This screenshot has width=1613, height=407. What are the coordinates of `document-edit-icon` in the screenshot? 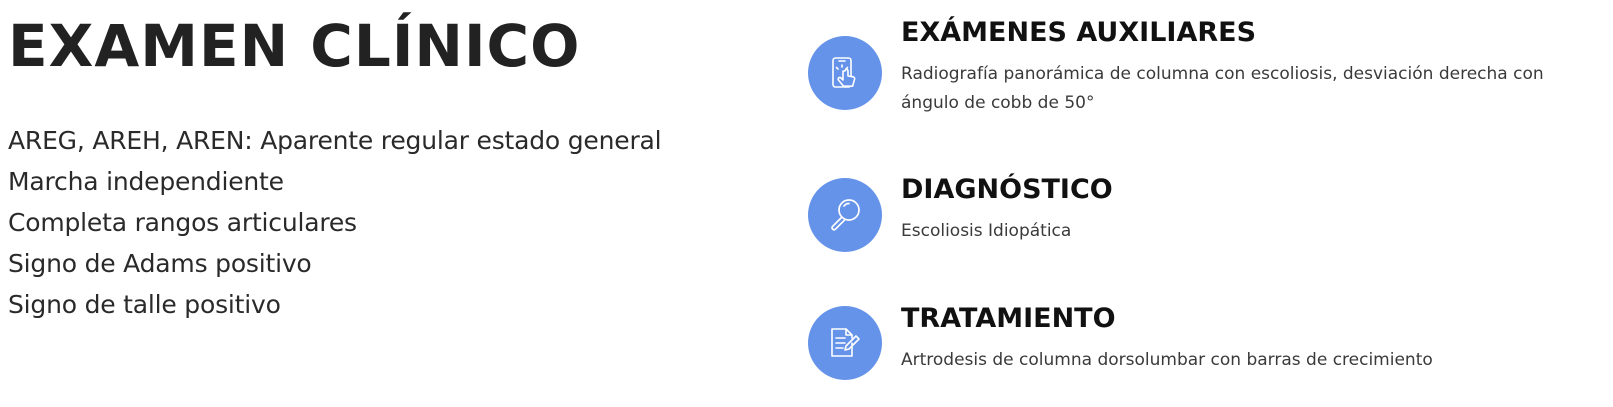 It's located at (845, 343).